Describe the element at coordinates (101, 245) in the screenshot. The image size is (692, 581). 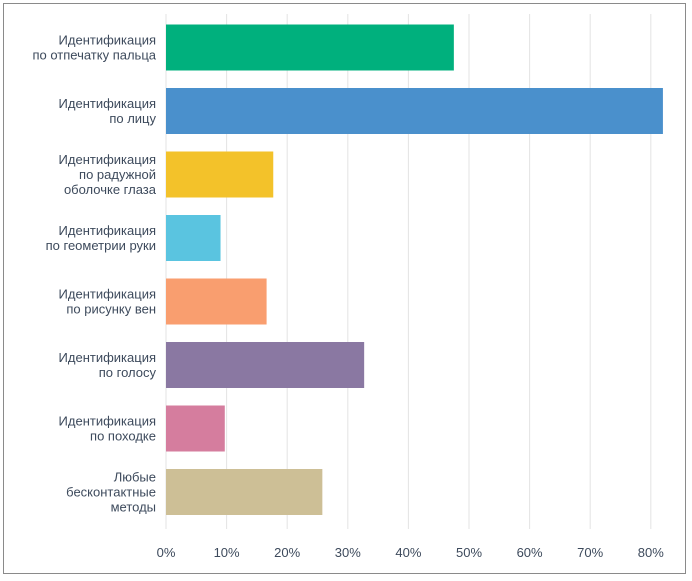
I see `category-label-line: по геометрии руки` at that location.